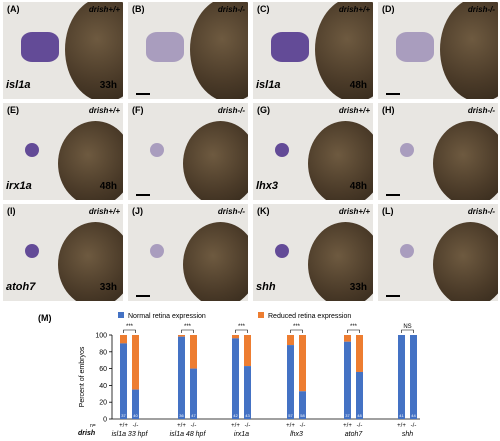 This screenshot has height=441, width=500. What do you see at coordinates (407, 327) in the screenshot?
I see `sig-label: NS` at bounding box center [407, 327].